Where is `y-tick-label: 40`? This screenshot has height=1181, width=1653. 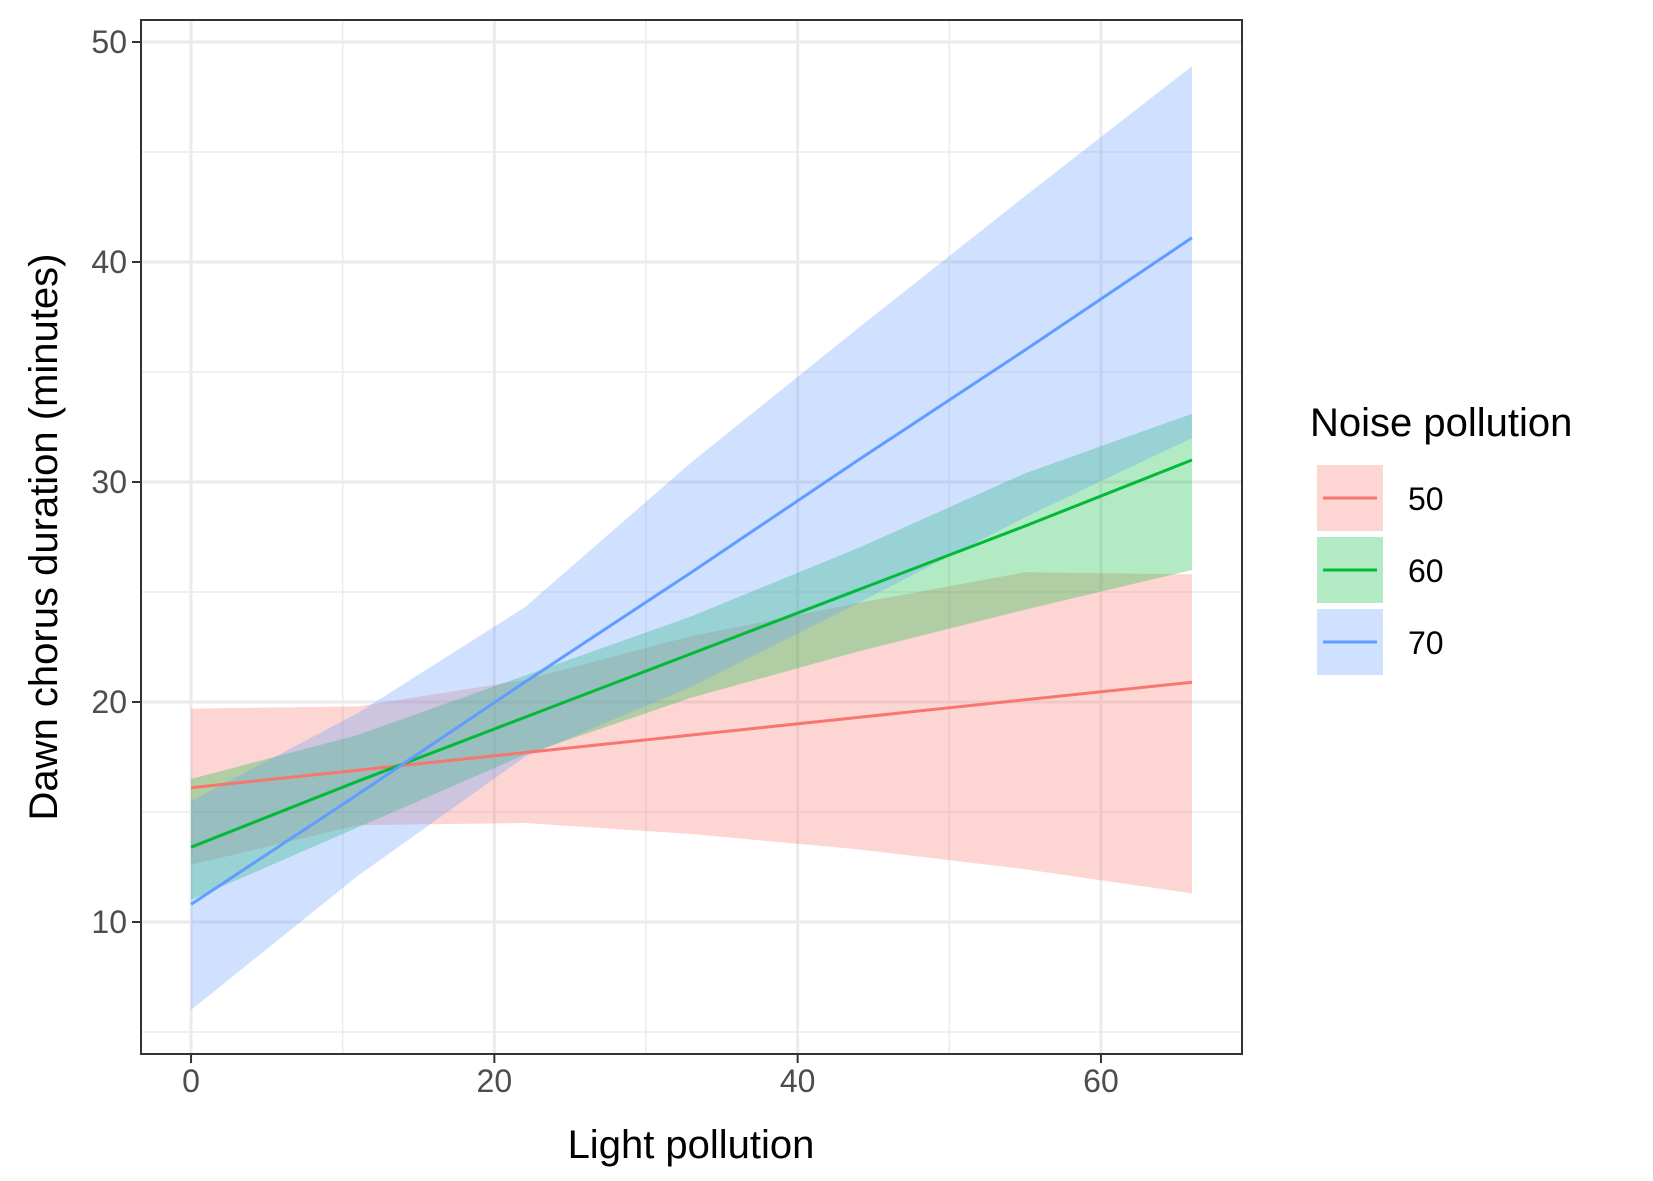 y-tick-label: 40 is located at coordinates (109, 262).